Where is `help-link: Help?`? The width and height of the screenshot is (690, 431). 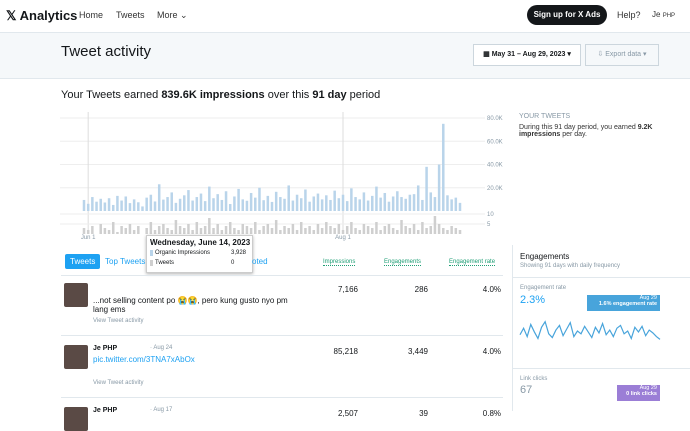
help-link: Help? is located at coordinates (629, 15).